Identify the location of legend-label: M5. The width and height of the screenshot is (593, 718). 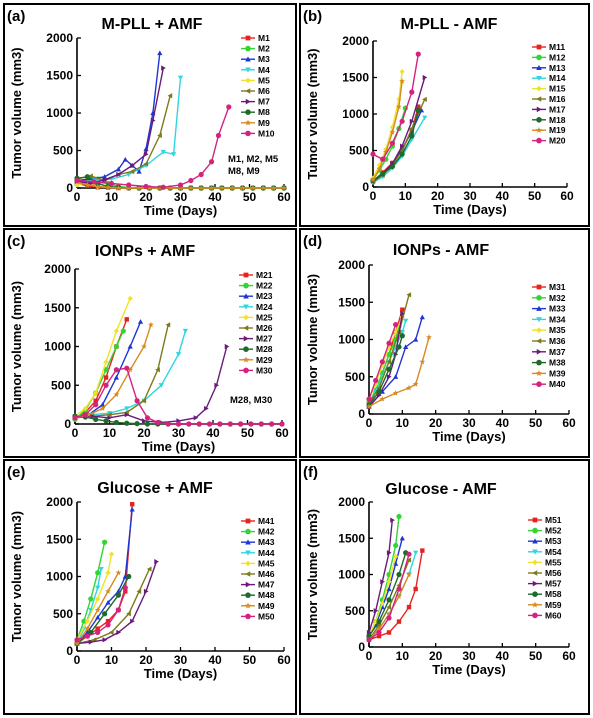
(264, 80).